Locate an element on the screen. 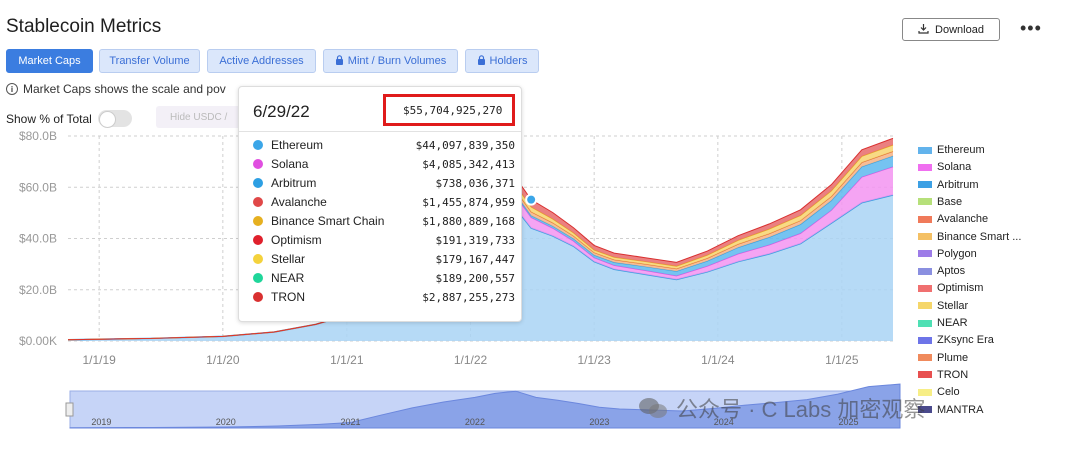  legend-label: Optimism is located at coordinates (960, 288).